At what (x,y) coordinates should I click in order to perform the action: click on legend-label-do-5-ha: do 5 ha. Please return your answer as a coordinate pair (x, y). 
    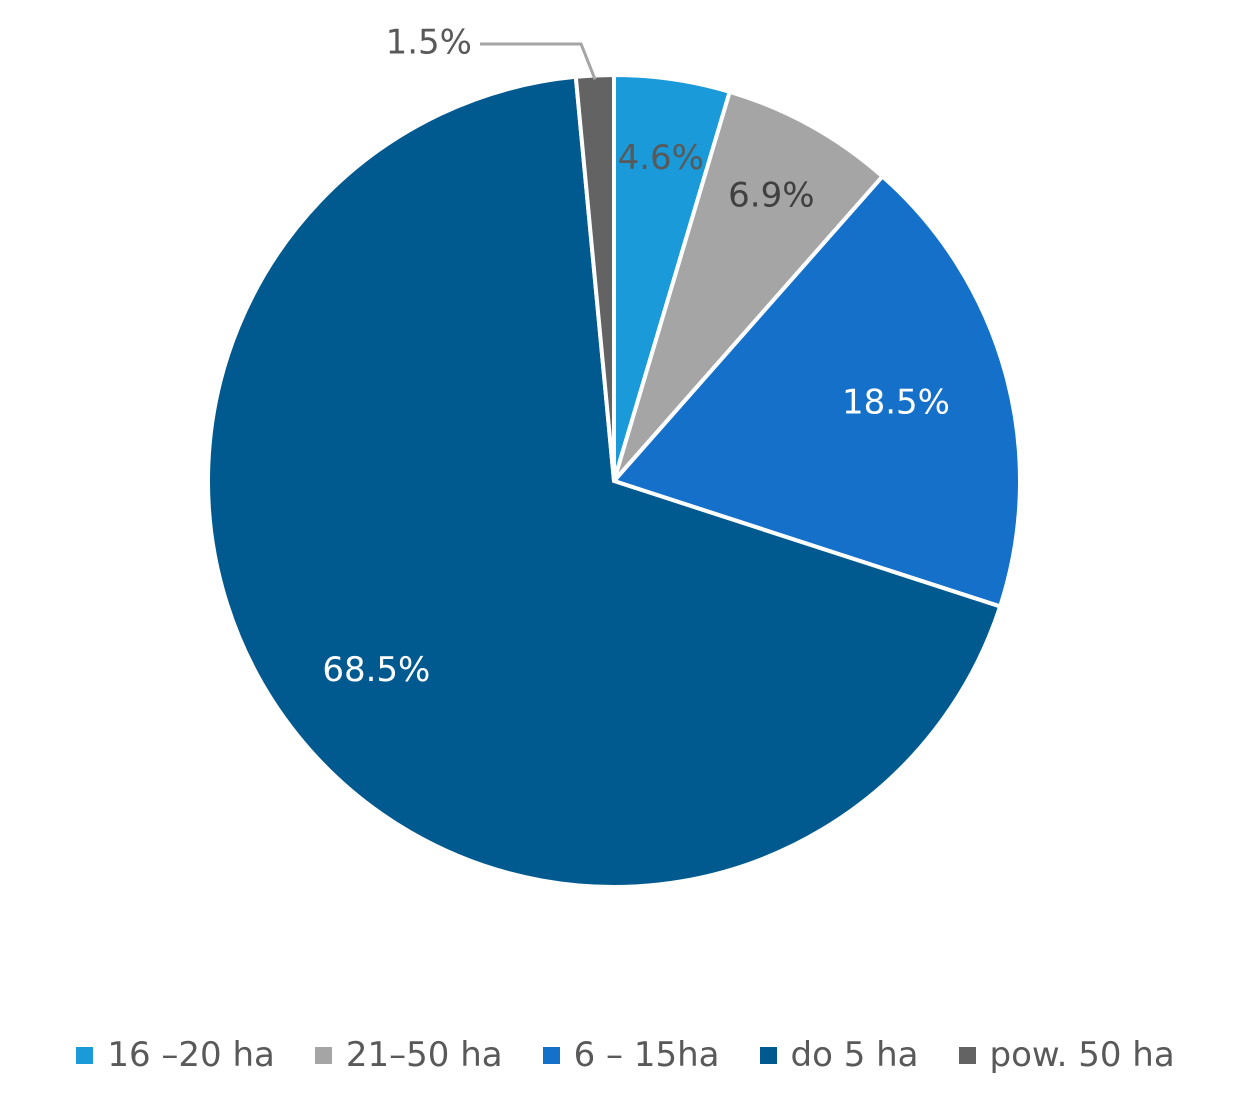
    Looking at the image, I should click on (854, 1055).